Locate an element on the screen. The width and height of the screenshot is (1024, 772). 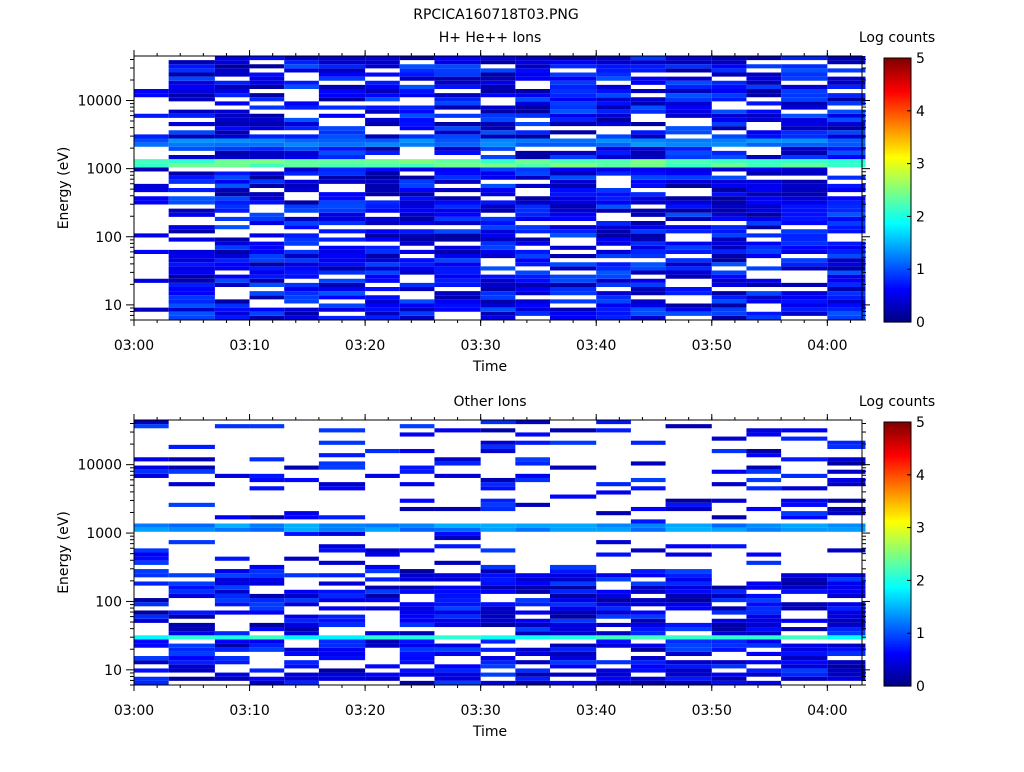
x-tick-label: 03:20 is located at coordinates (365, 346).